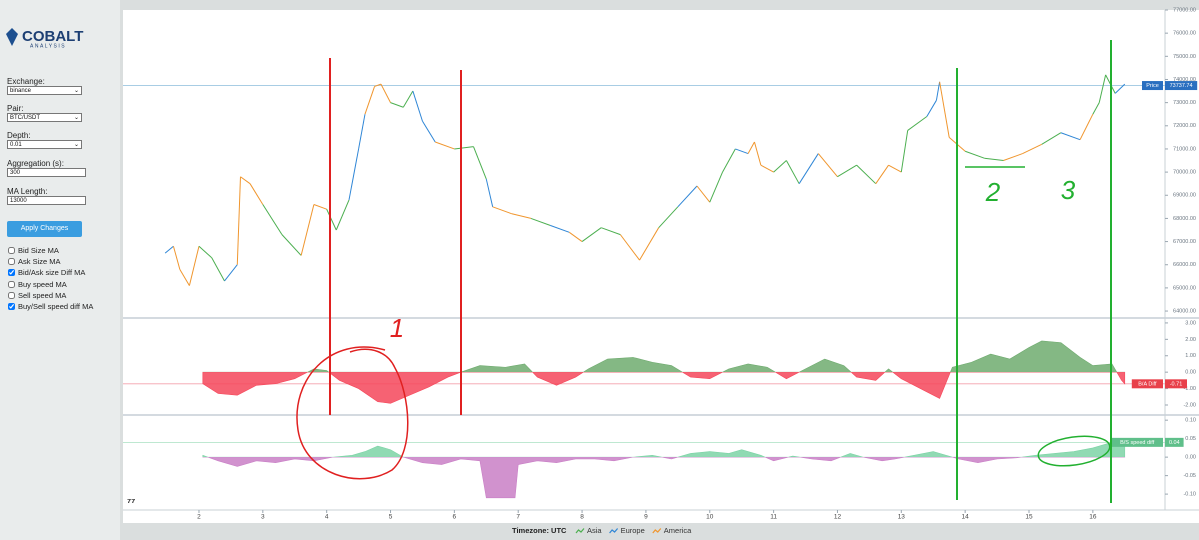  I want to click on x-tick-label: 7, so click(518, 517).